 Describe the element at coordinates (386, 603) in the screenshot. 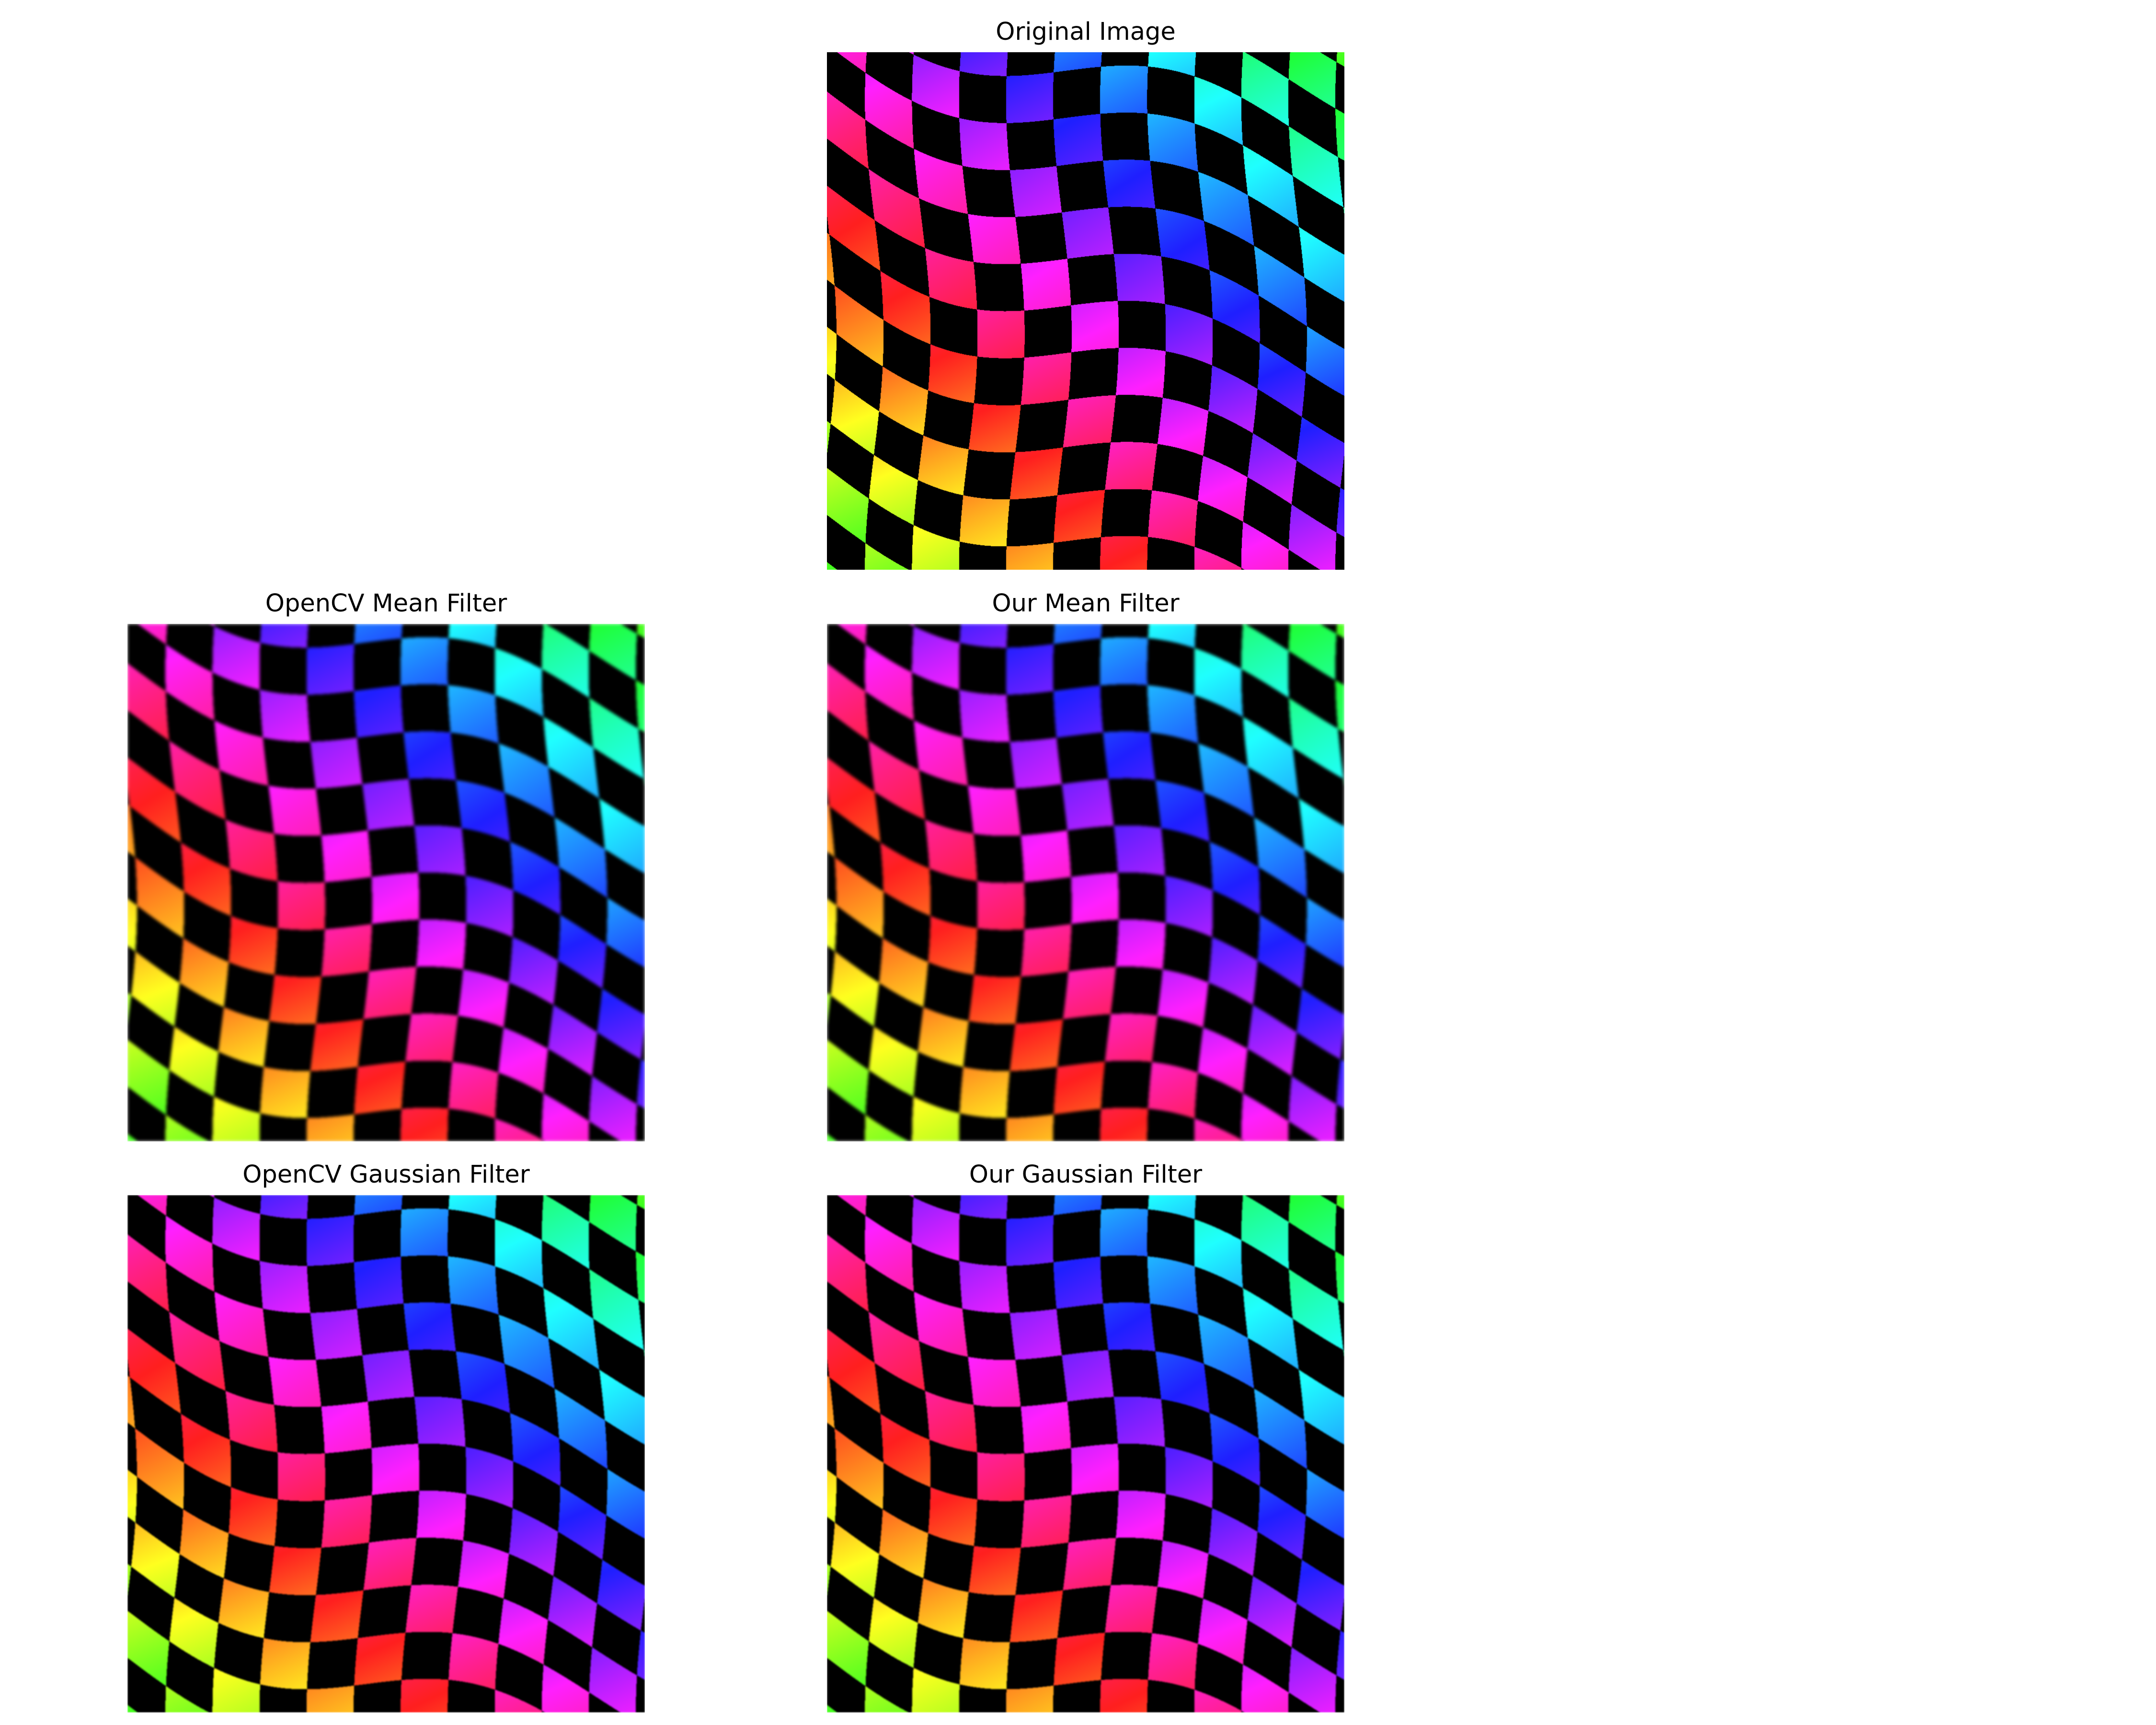

I see `panel-title: OpenCV Mean Filter` at that location.